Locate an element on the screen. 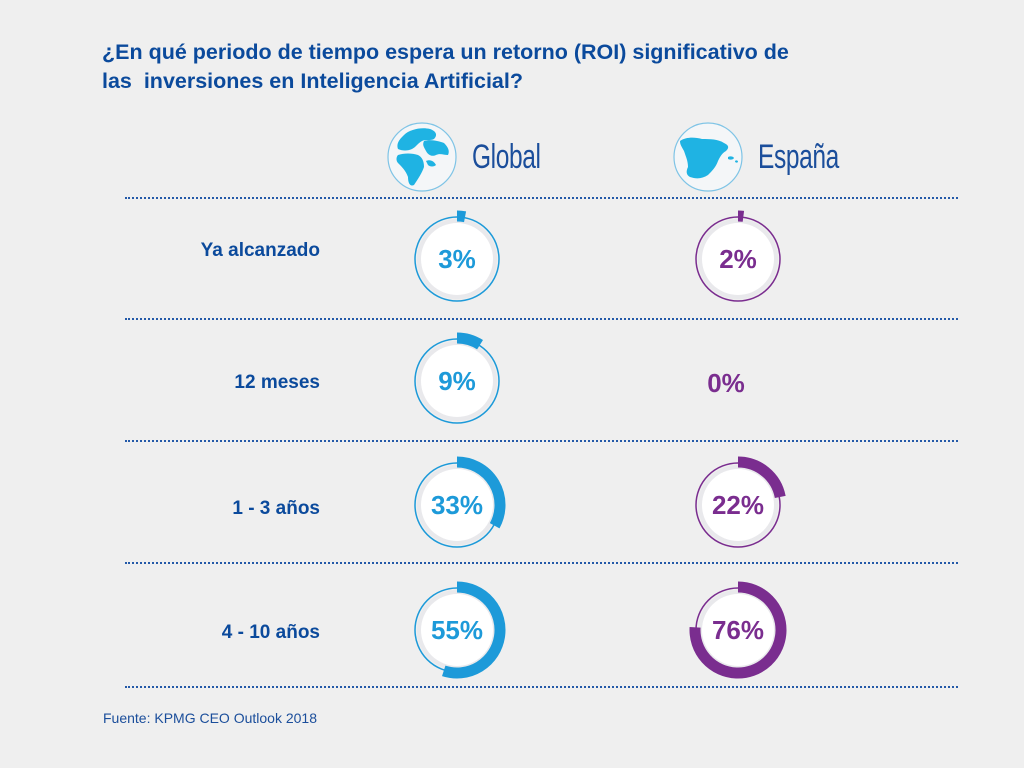 This screenshot has width=1024, height=768. donut-spain-4-10-anos: 76% is located at coordinates (738, 630).